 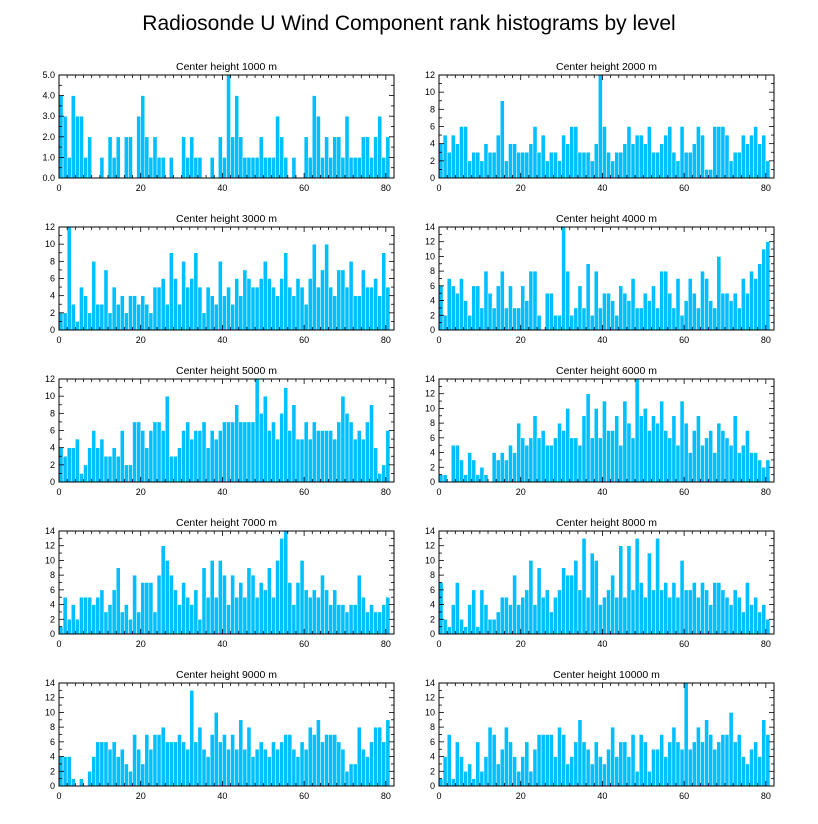 I want to click on histogram-panel: Center height 5000 m 0 20 40 60 80 0 2 4 6 8 10 12, so click(x=220, y=431).